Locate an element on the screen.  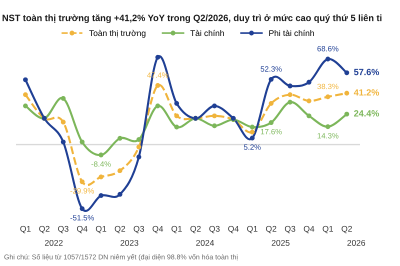
text: 2023 is located at coordinates (129, 243).